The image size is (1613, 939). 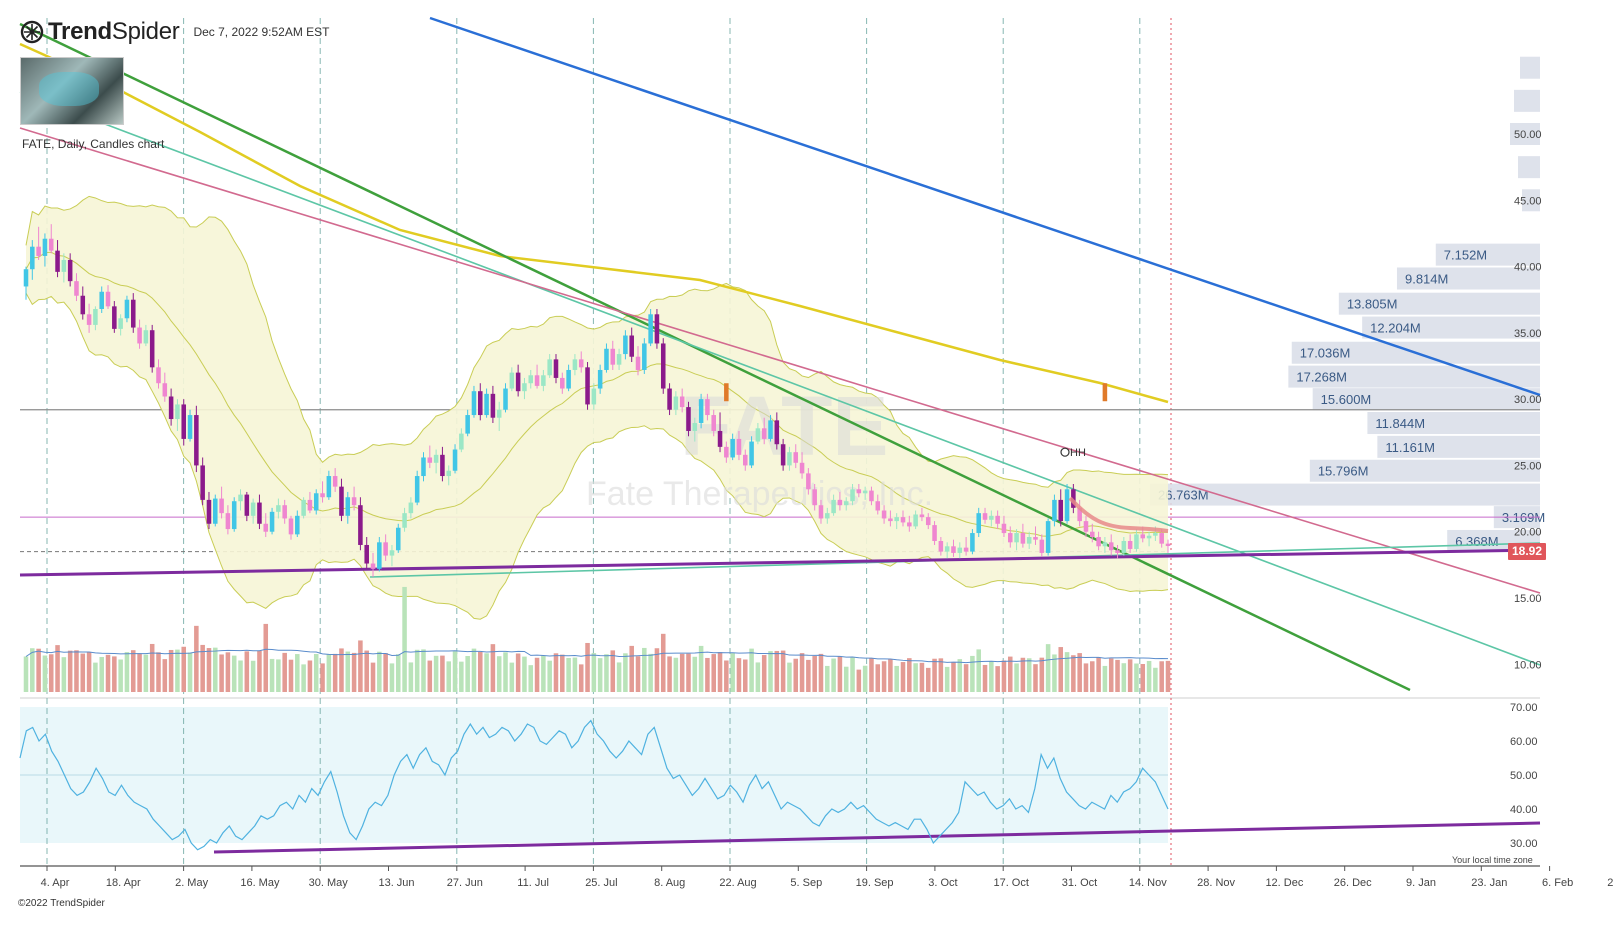 I want to click on x-tick-label: 13. Jun, so click(x=396, y=883).